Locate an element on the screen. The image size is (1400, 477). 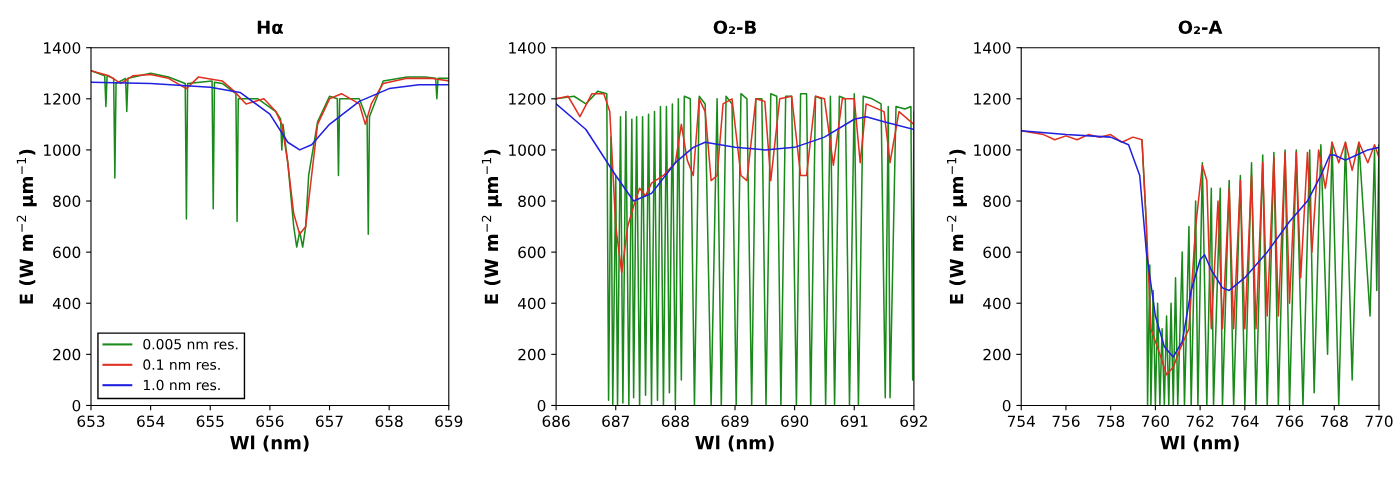
x-tick-label: 770 is located at coordinates (1379, 421).